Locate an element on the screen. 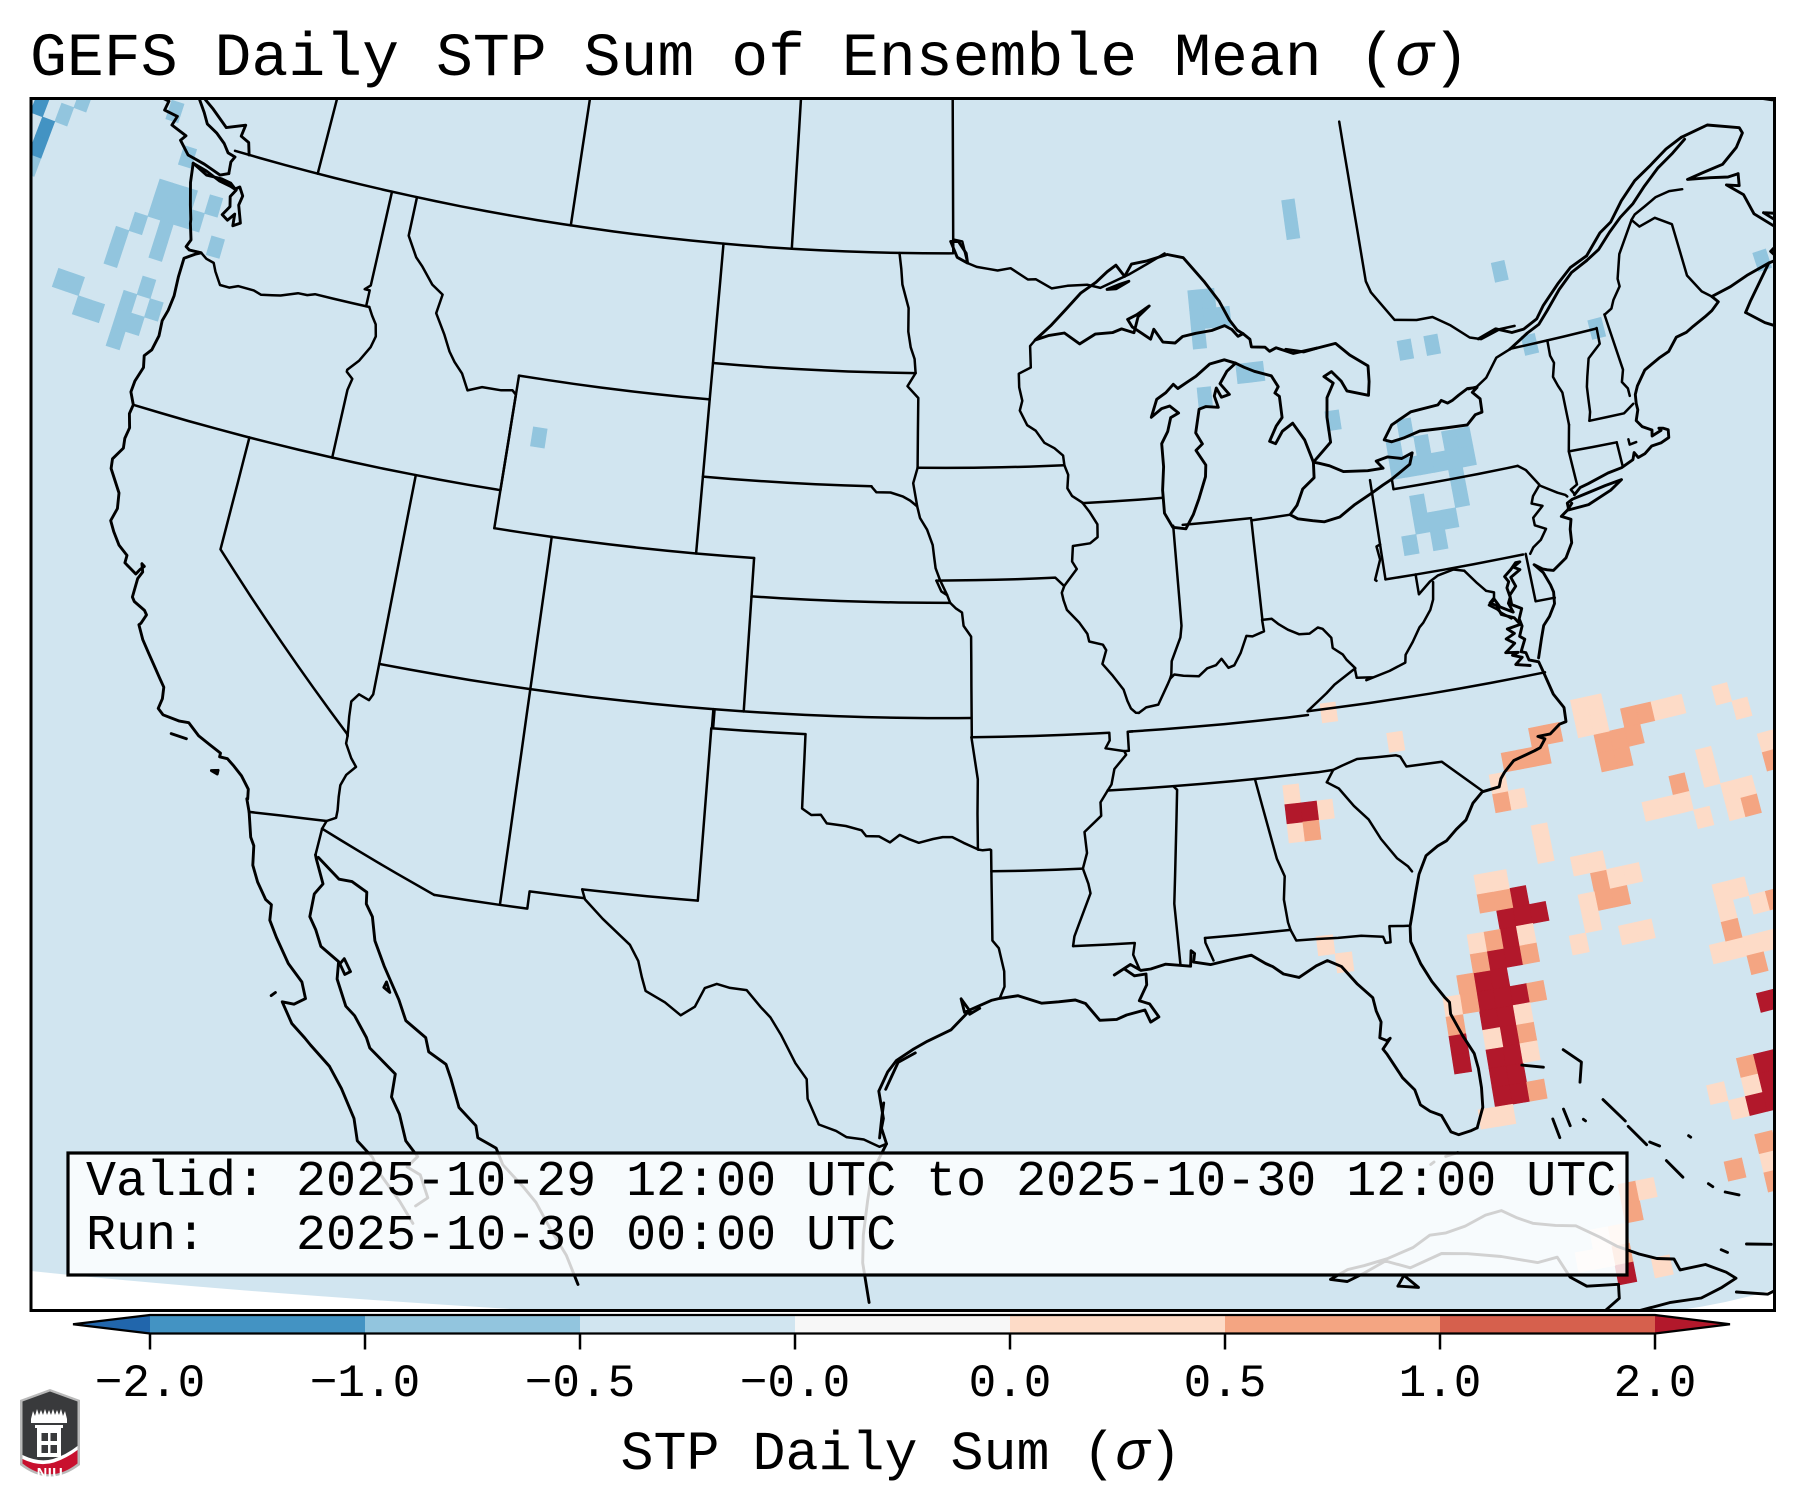  svg-text: NIU is located at coordinates (50, 1474).